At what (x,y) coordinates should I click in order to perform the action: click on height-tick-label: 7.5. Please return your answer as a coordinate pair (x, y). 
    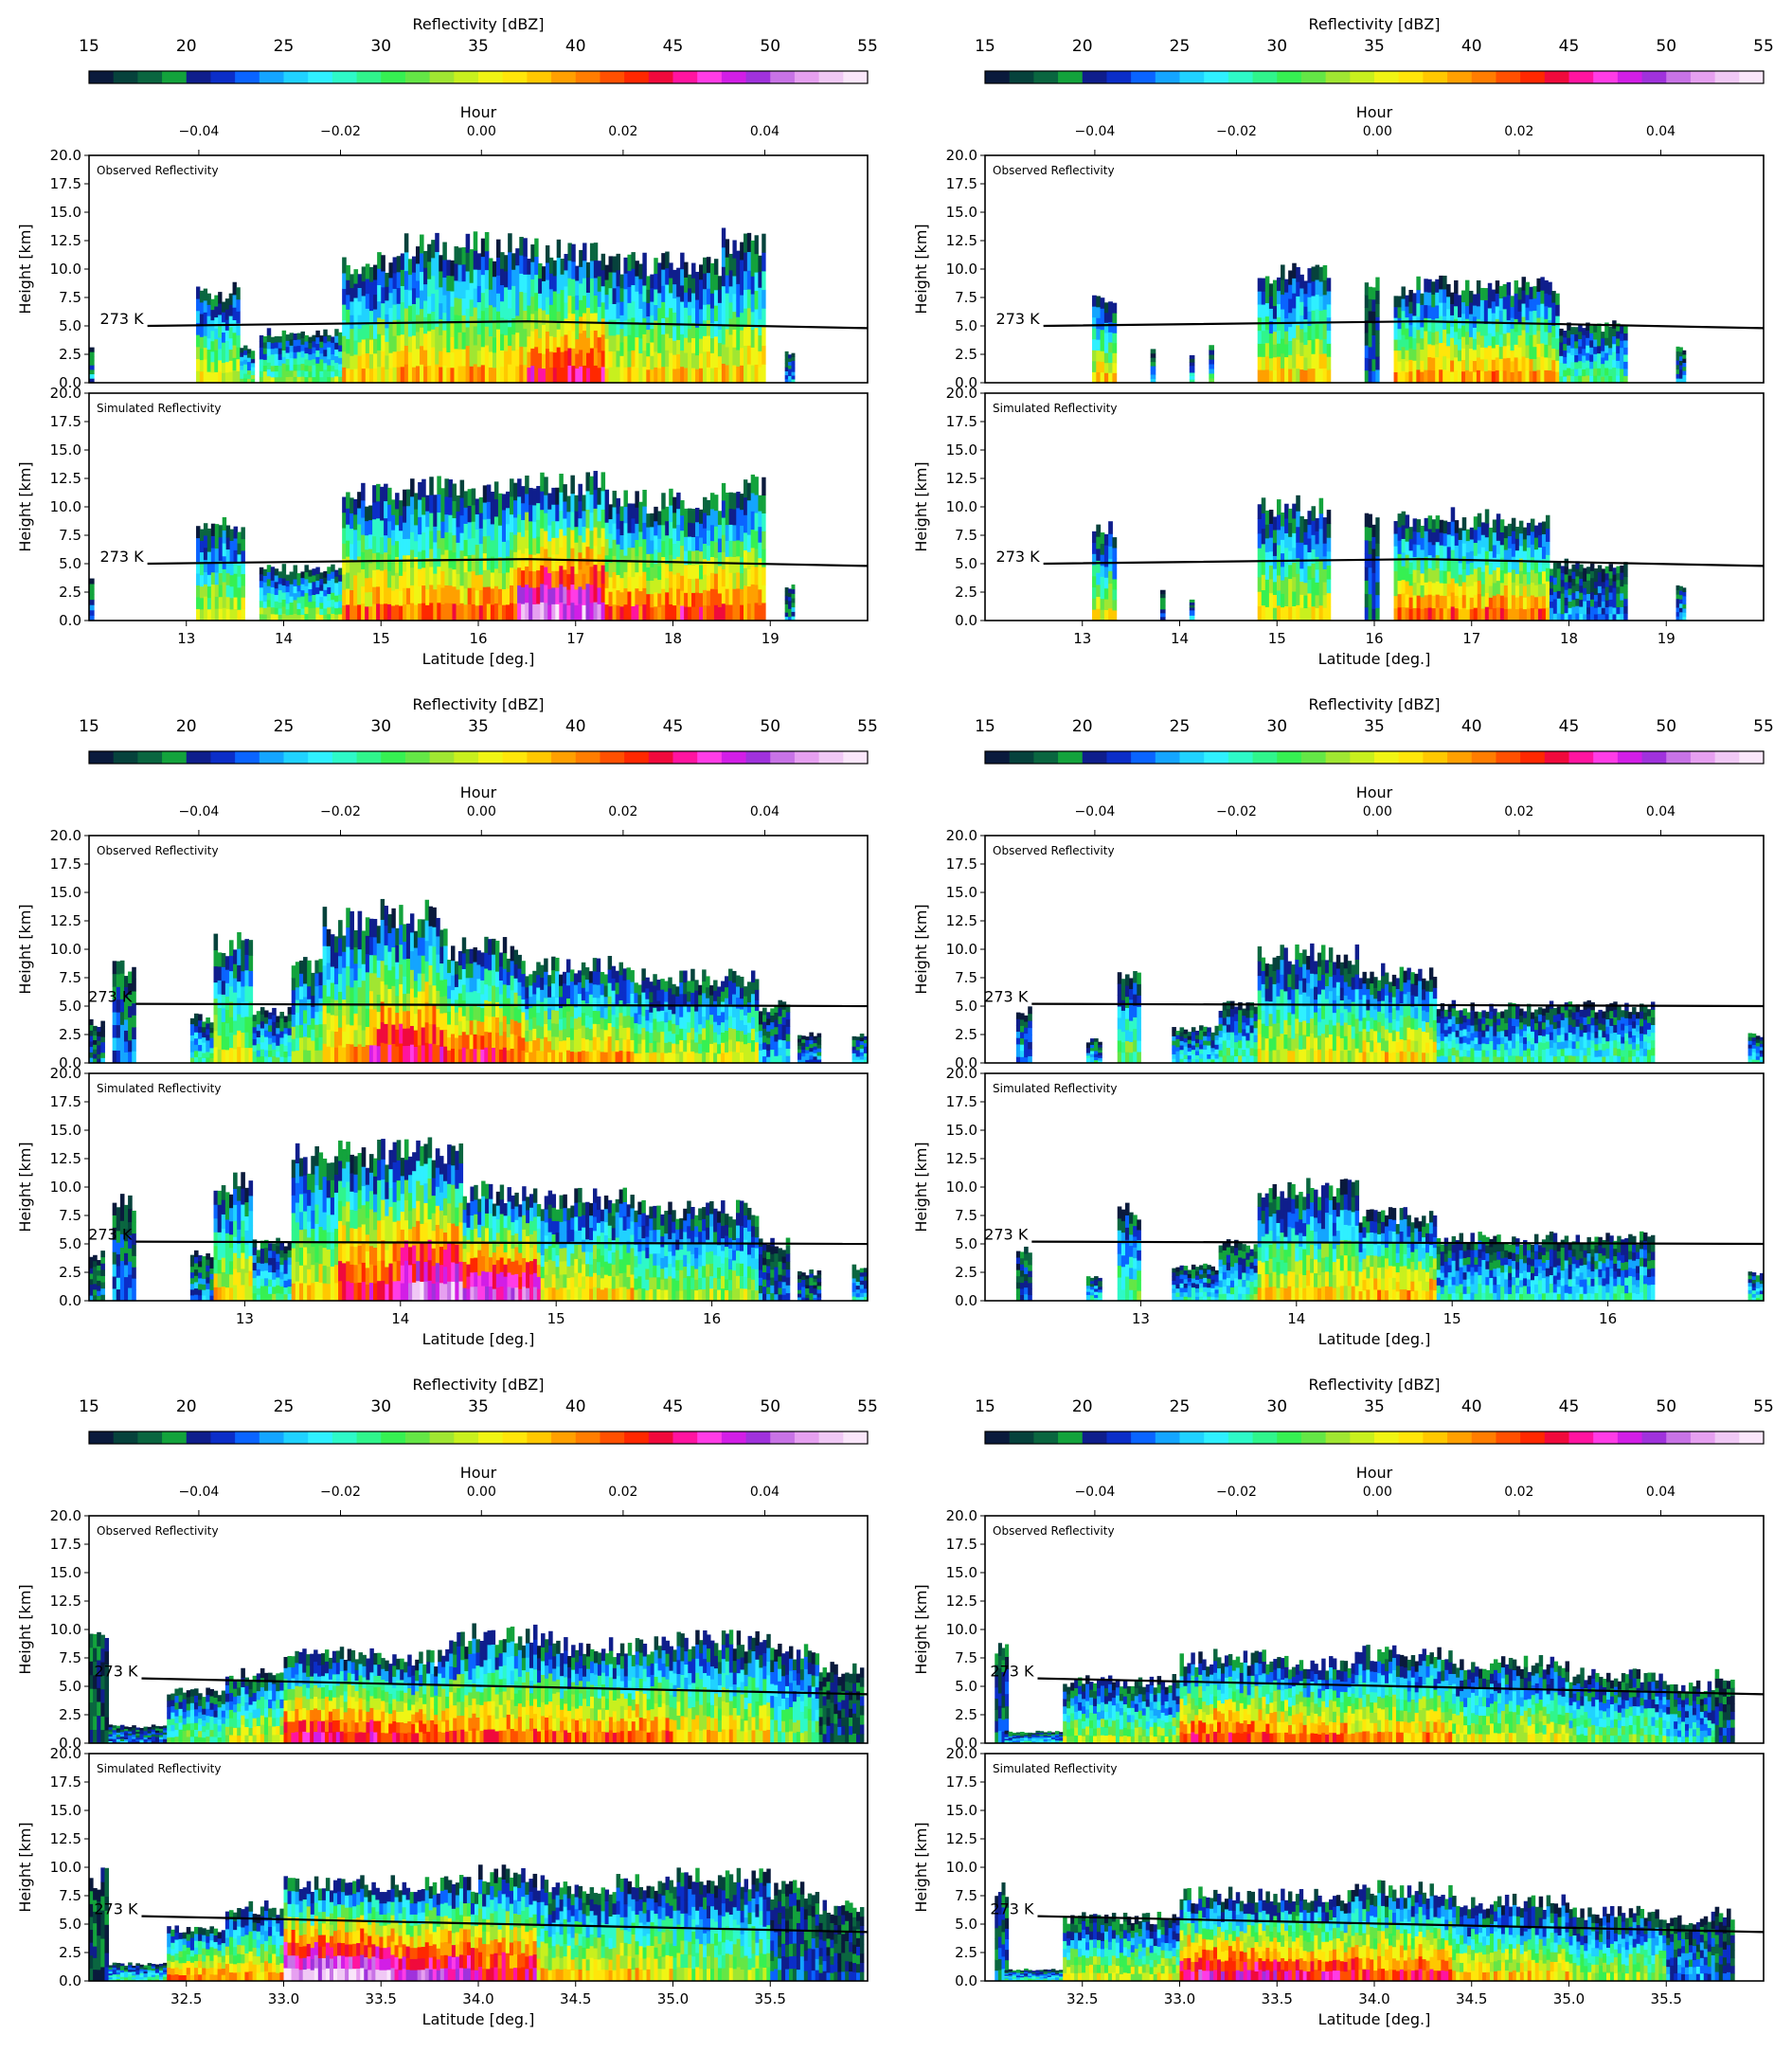
    Looking at the image, I should click on (966, 535).